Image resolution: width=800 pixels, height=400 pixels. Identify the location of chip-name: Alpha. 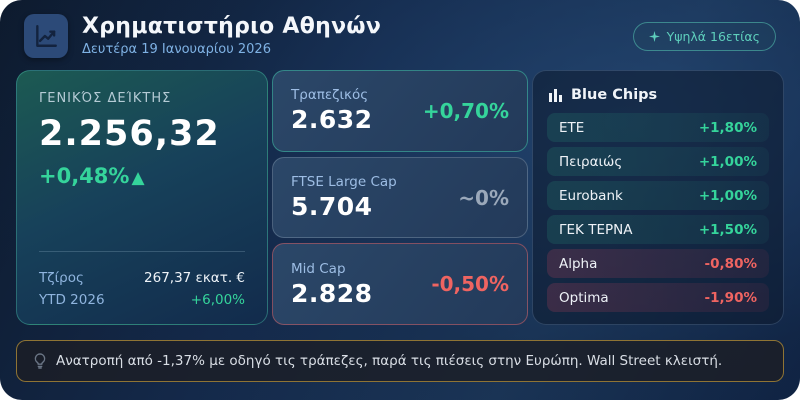
(578, 263).